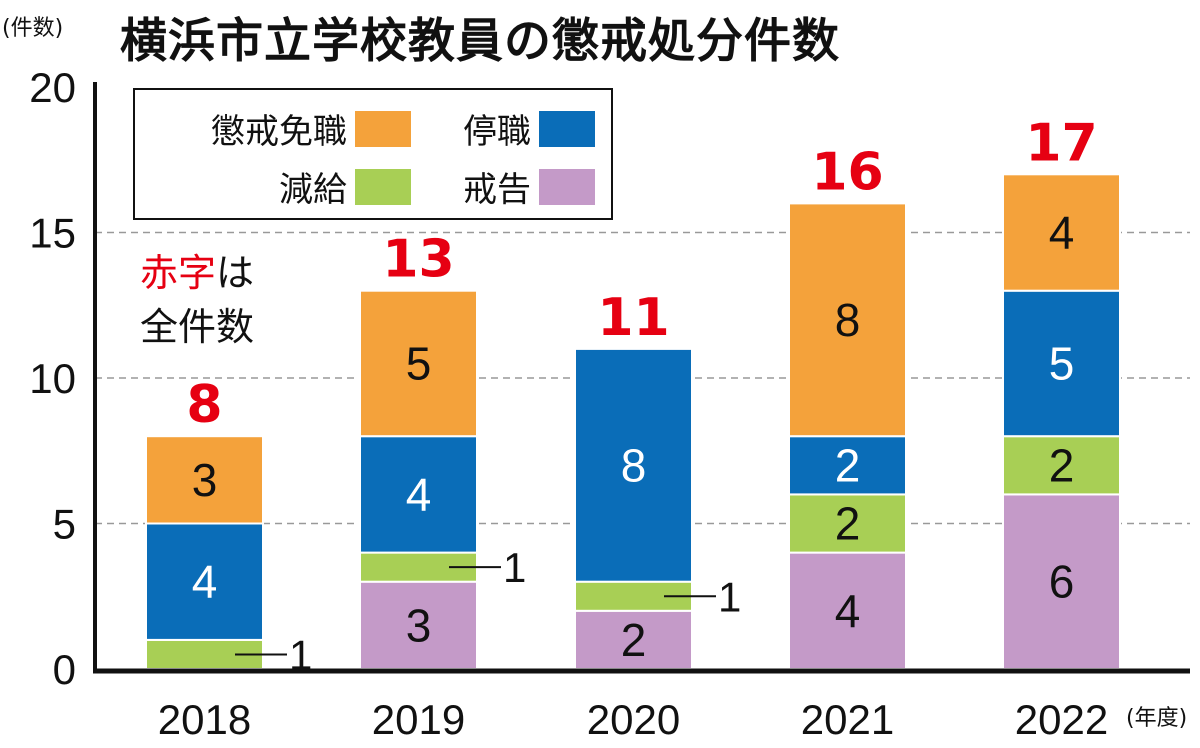 This screenshot has width=1200, height=748. What do you see at coordinates (373, 154) in the screenshot?
I see `legend: 懲戒免職 停職 減給 戒告` at bounding box center [373, 154].